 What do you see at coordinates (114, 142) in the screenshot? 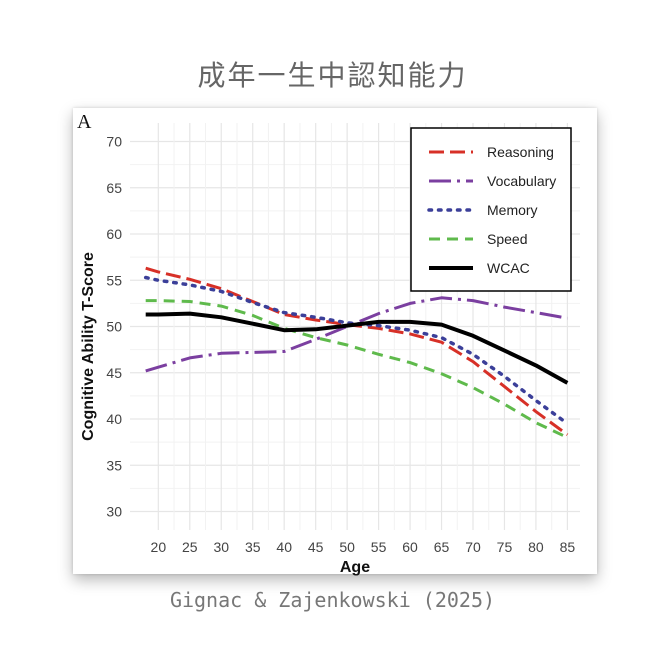
I see `y-tick-label: 70` at bounding box center [114, 142].